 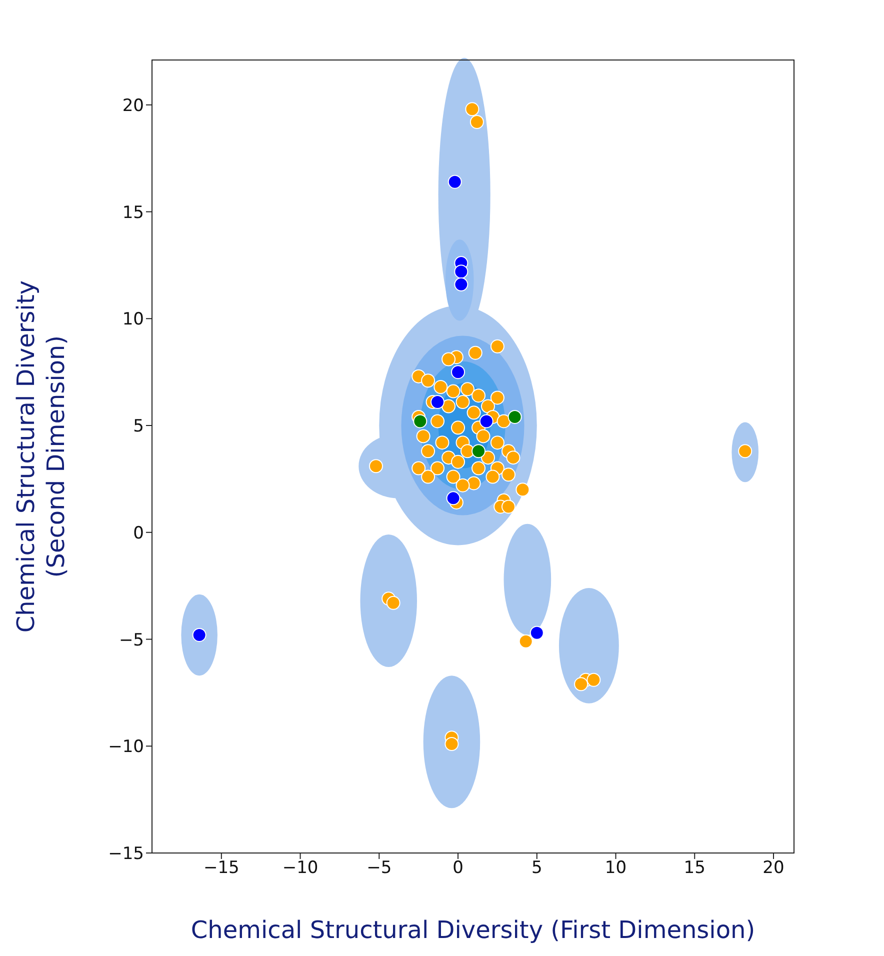 I want to click on x-tick-label: 20, so click(x=773, y=868).